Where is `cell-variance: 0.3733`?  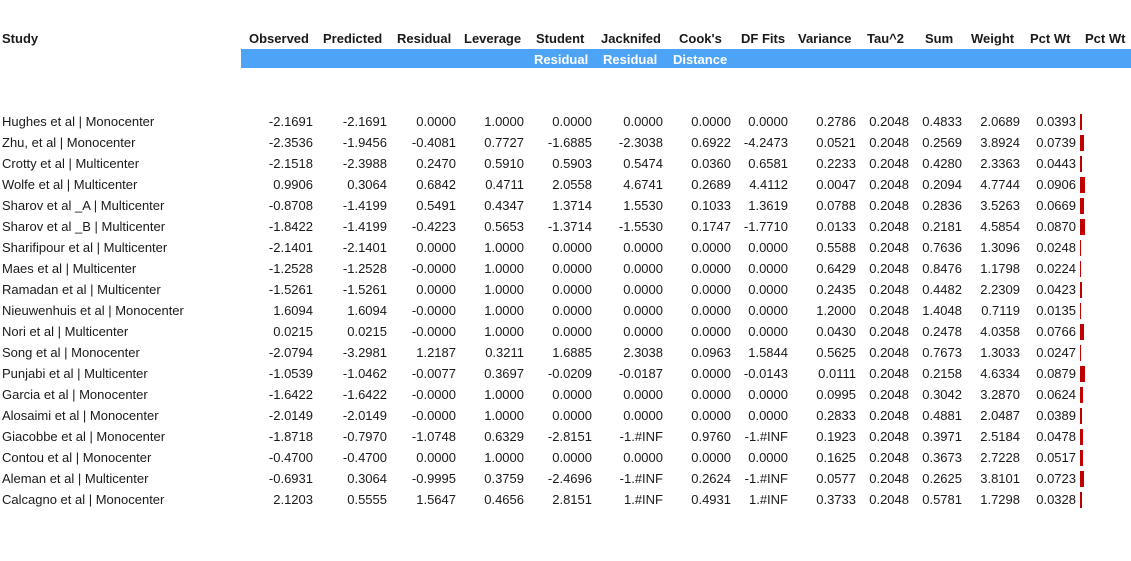
cell-variance: 0.3733 is located at coordinates (836, 499).